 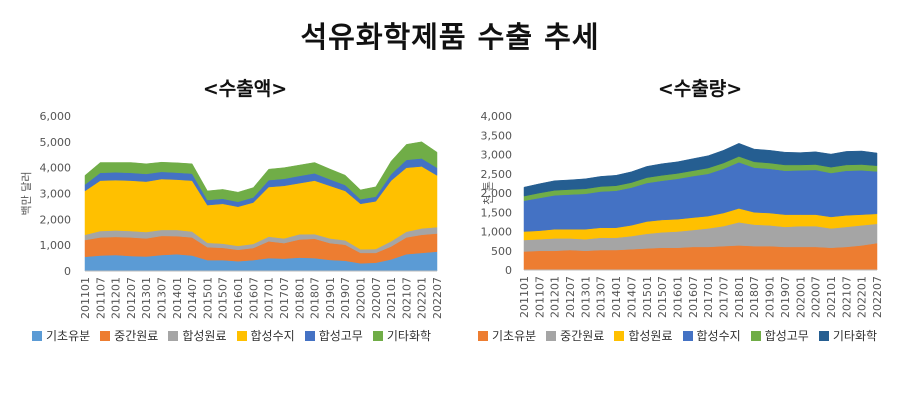 What do you see at coordinates (207, 298) in the screenshot?
I see `left-xtick-label: 201501` at bounding box center [207, 298].